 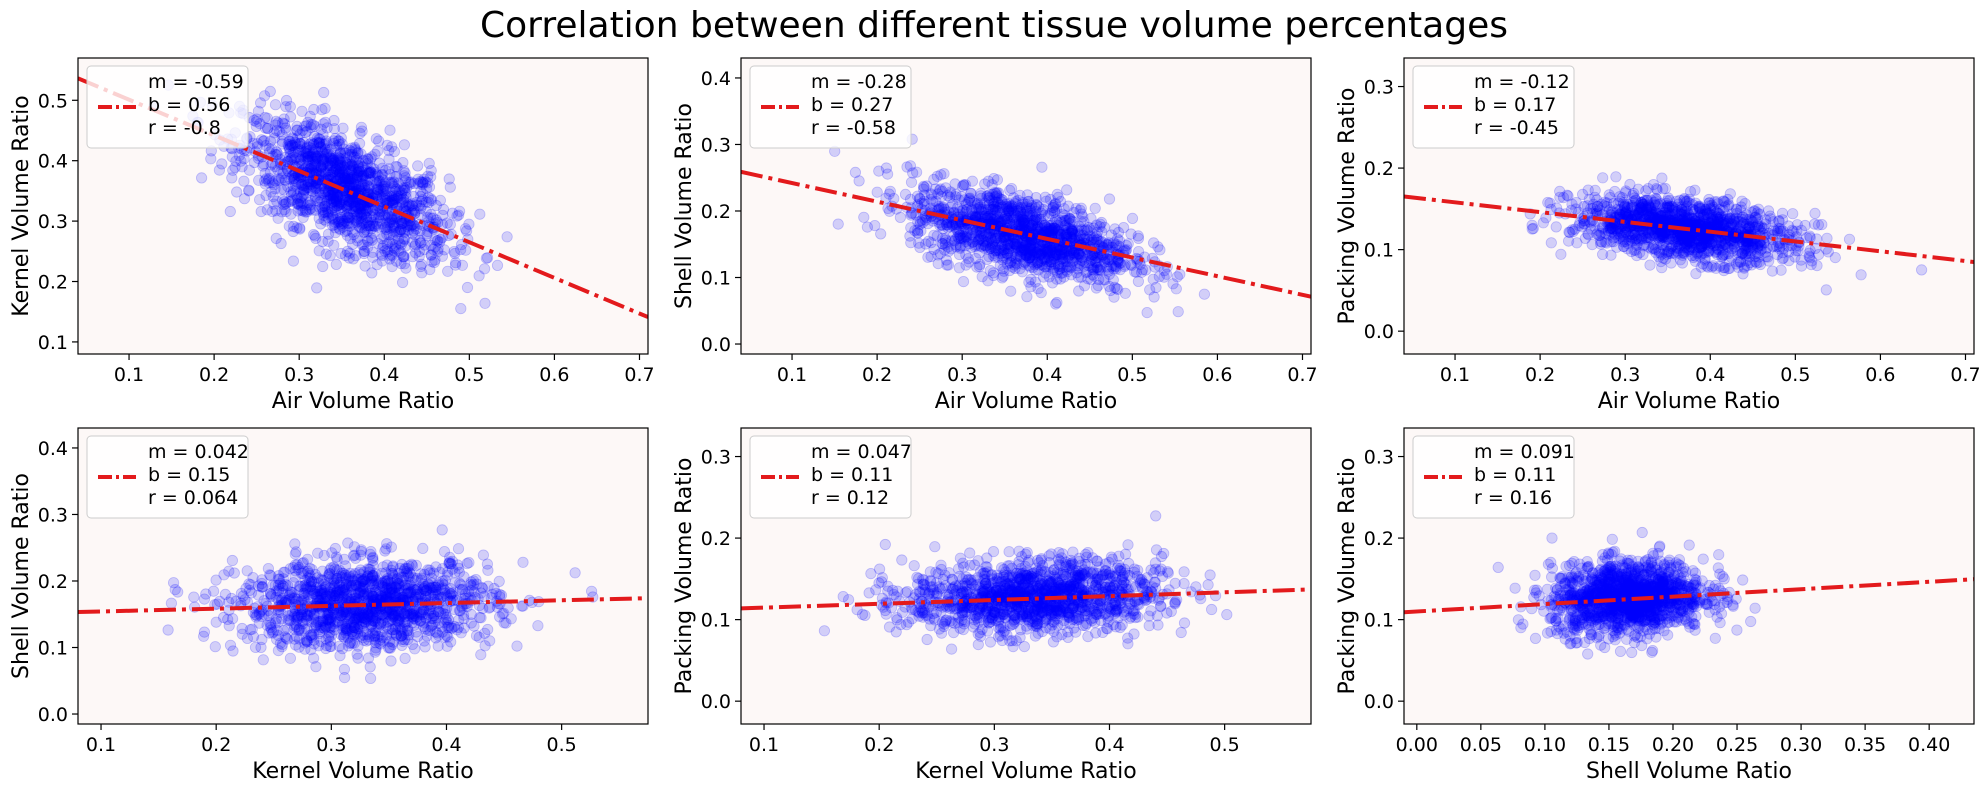 I want to click on y-tick-label: 0.4, so click(x=716, y=79).